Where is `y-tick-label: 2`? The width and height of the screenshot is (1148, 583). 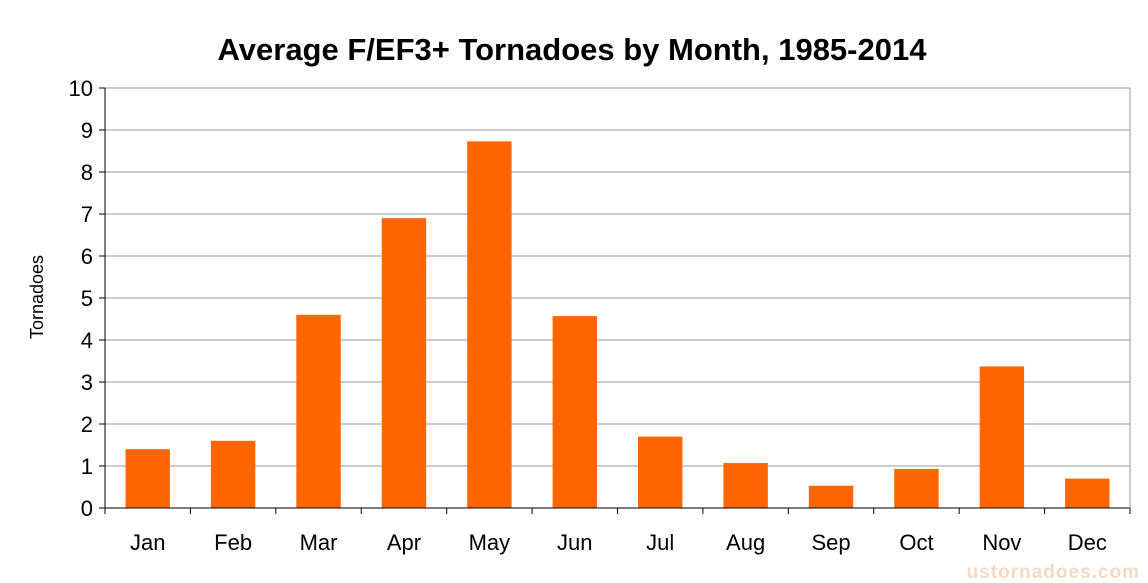
y-tick-label: 2 is located at coordinates (87, 424).